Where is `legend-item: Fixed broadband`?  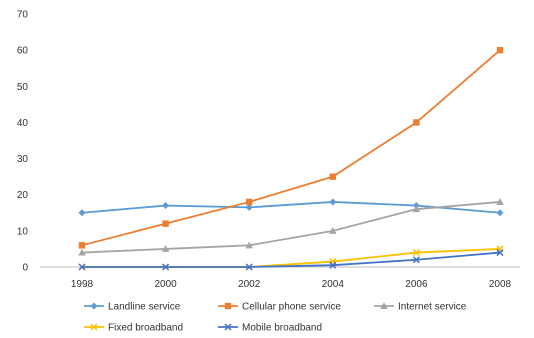 legend-item: Fixed broadband is located at coordinates (133, 328).